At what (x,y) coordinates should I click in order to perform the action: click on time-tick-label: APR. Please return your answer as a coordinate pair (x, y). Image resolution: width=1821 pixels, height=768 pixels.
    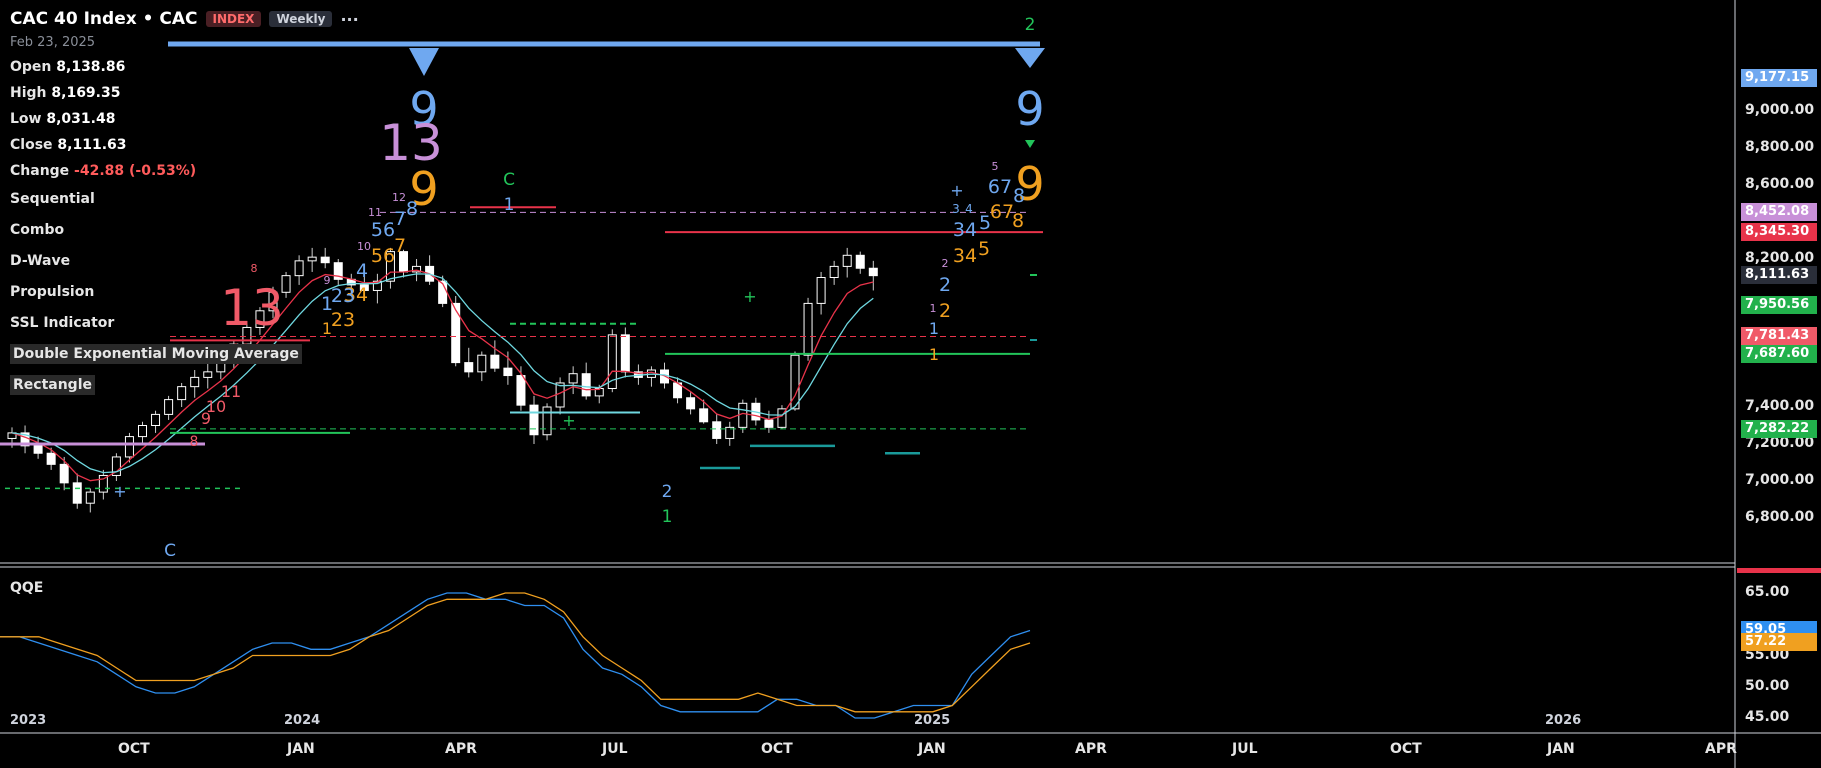
    Looking at the image, I should click on (461, 749).